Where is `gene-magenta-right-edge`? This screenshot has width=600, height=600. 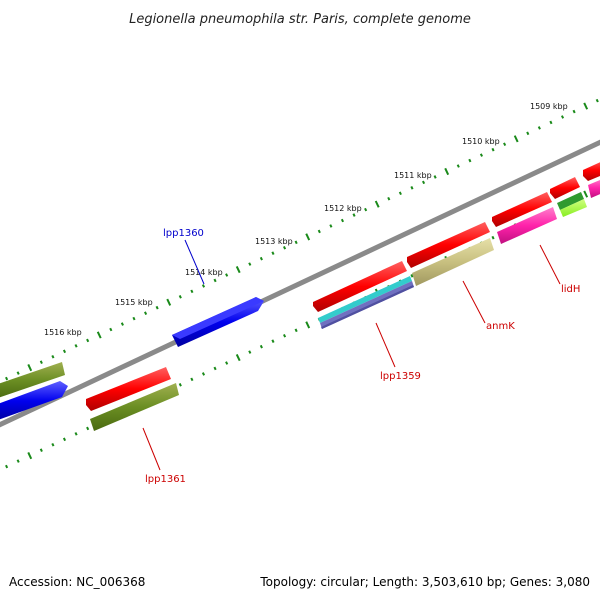 gene-magenta-right-edge is located at coordinates (594, 188).